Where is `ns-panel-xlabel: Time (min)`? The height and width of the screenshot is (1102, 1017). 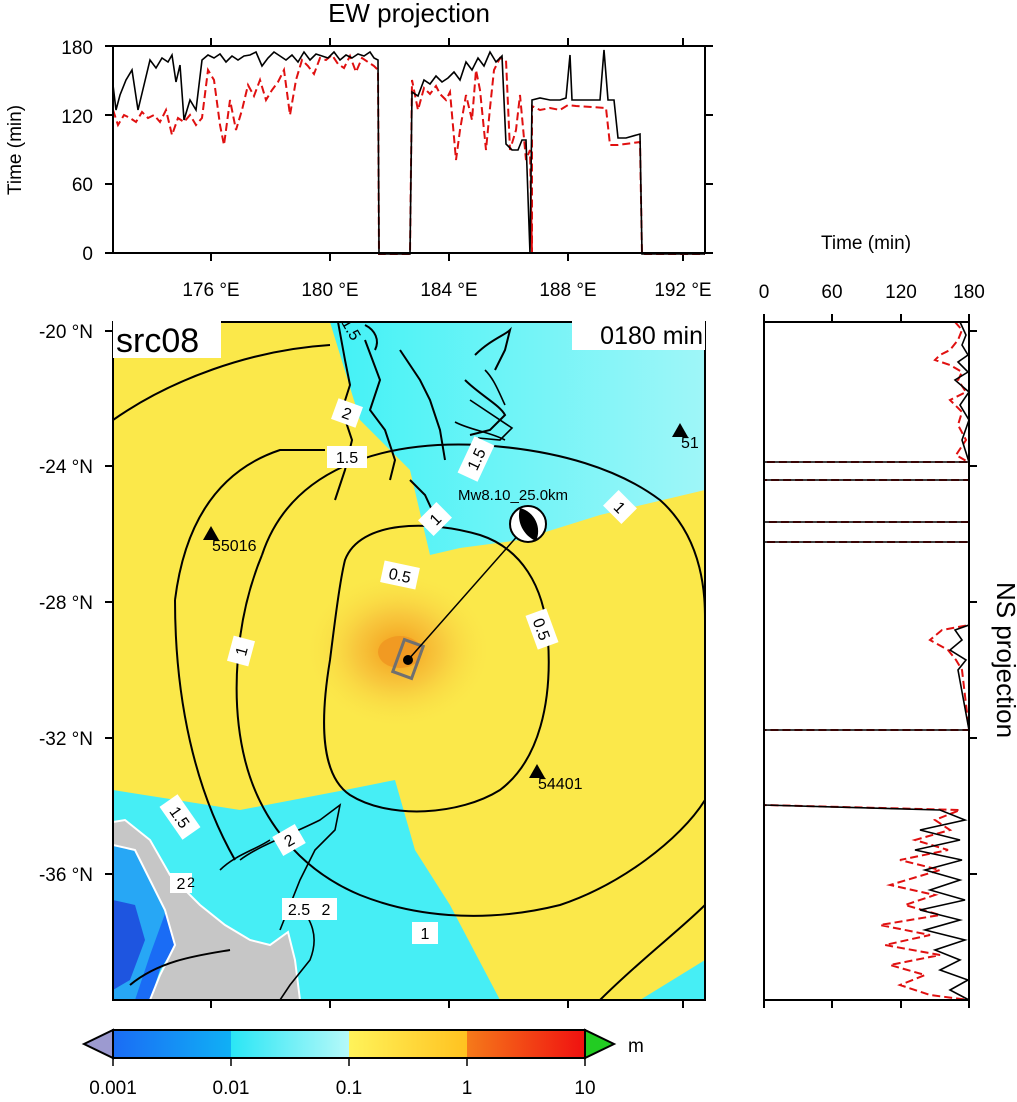 ns-panel-xlabel: Time (min) is located at coordinates (866, 243).